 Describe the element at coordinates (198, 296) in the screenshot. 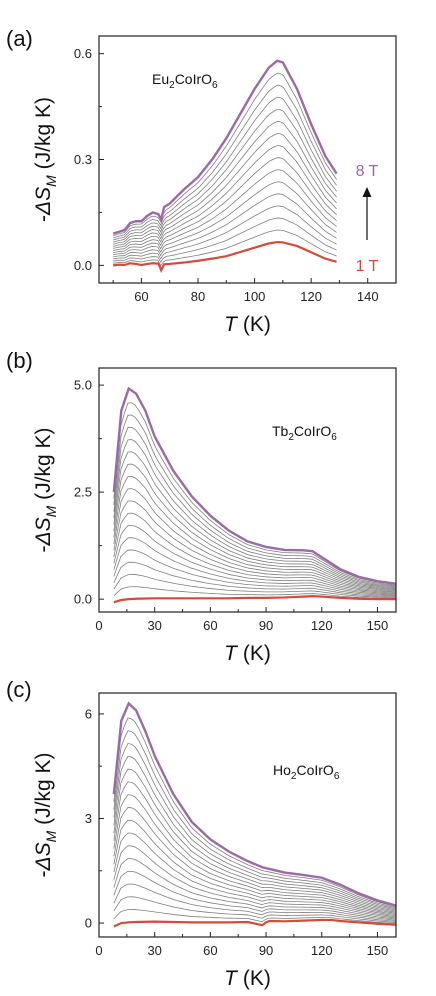

I see `x-tick-label: 80` at that location.